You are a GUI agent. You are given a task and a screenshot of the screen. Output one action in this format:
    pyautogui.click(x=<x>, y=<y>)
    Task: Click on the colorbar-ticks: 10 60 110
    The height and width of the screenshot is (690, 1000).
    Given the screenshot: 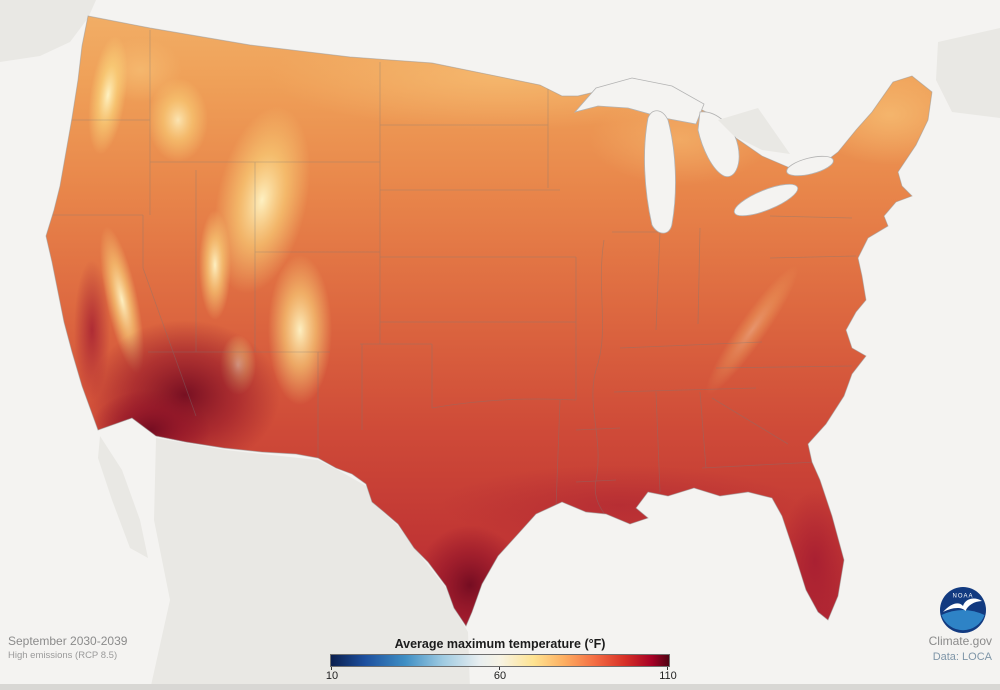 What is the action you would take?
    pyautogui.click(x=501, y=675)
    